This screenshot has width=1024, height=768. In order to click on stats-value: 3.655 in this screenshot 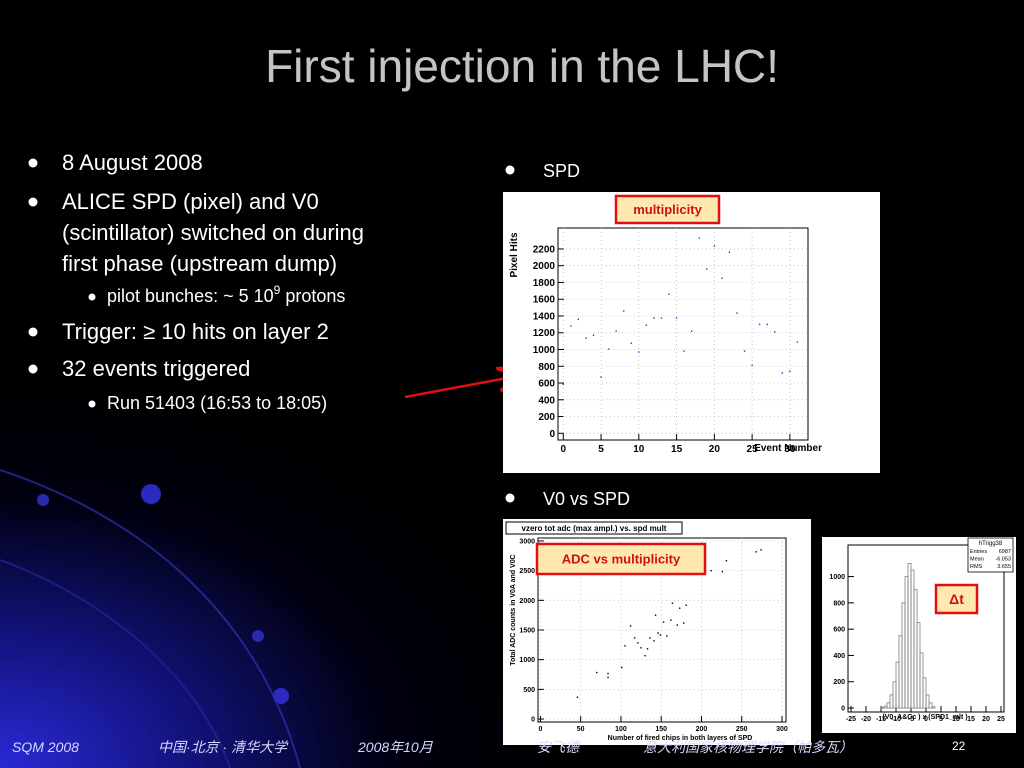, I will do `click(1004, 567)`.